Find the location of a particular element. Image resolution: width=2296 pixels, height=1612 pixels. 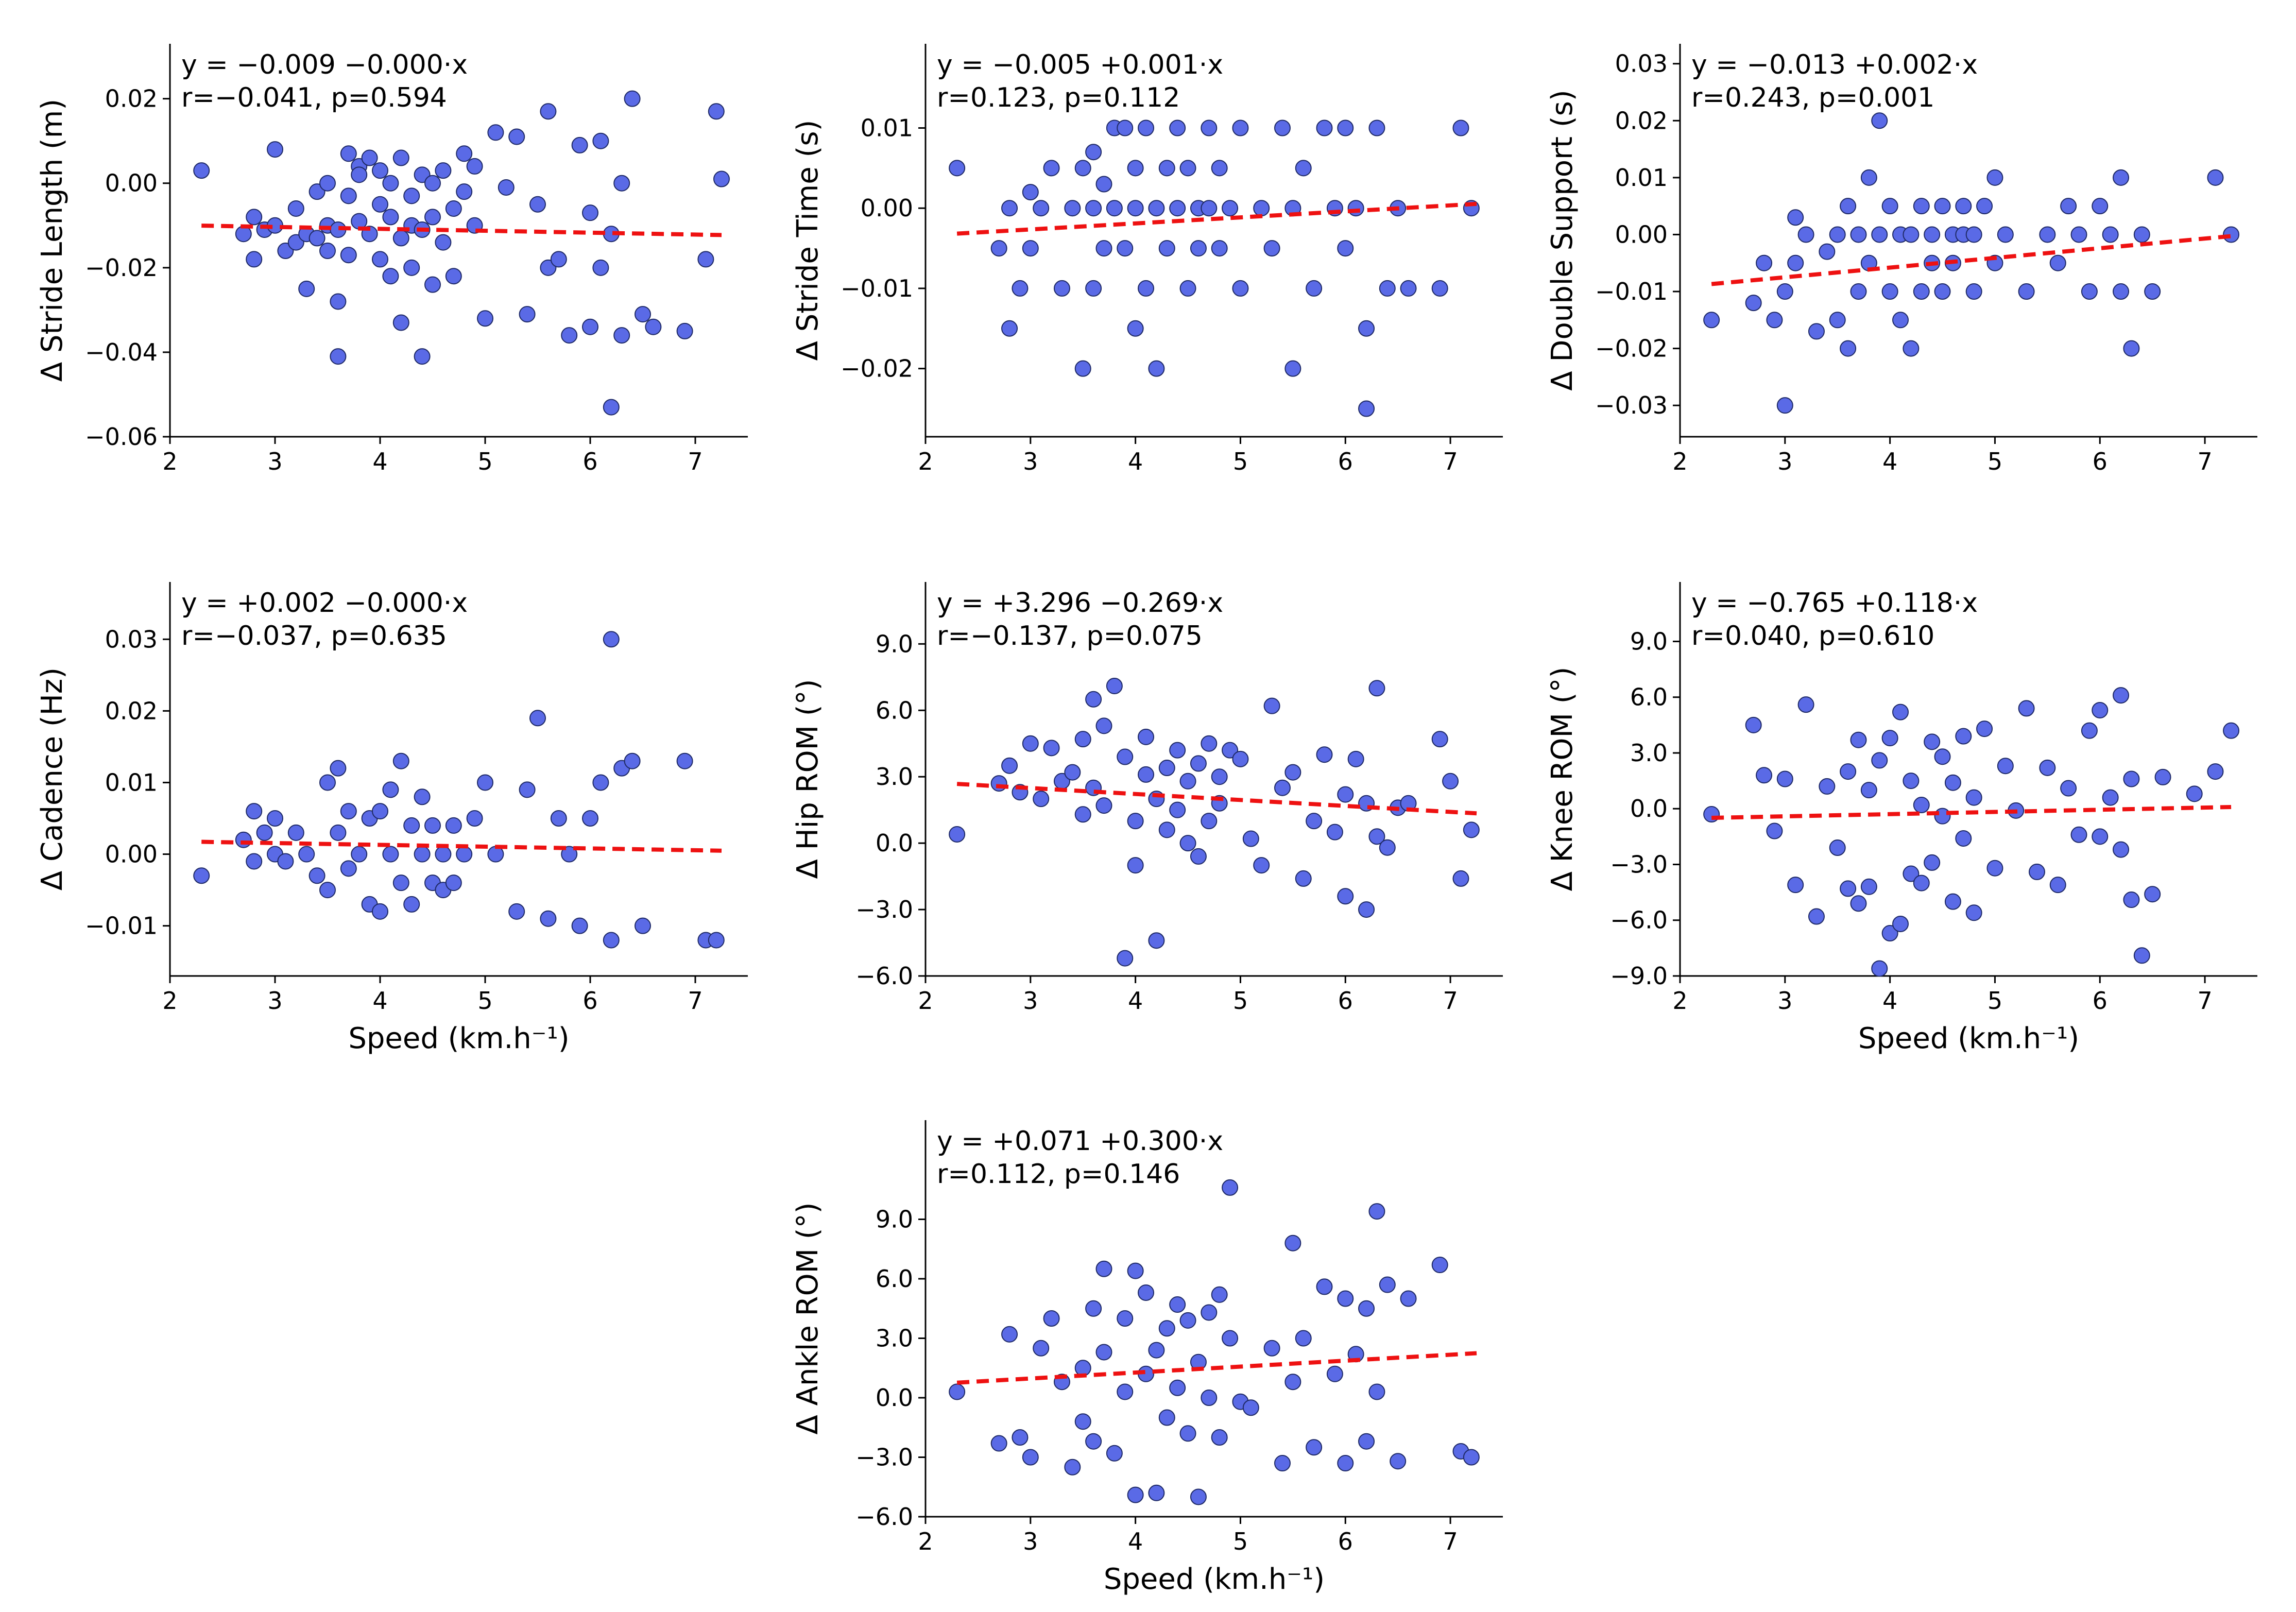

stats-annotation: r=−0.041, p=0.594 is located at coordinates (314, 97).